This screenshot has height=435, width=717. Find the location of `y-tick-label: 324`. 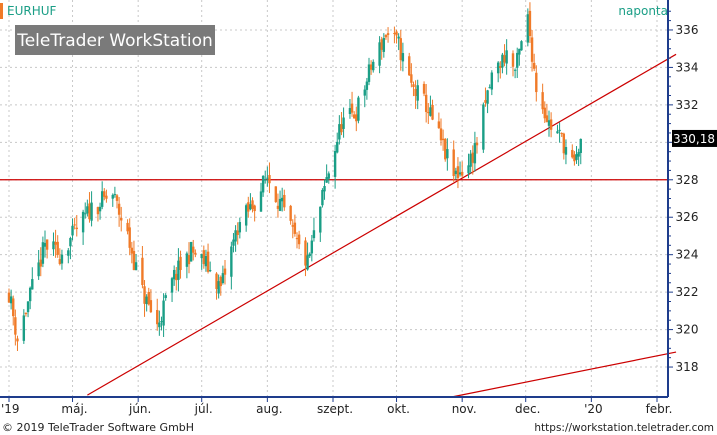

y-tick-label: 324 is located at coordinates (687, 255).